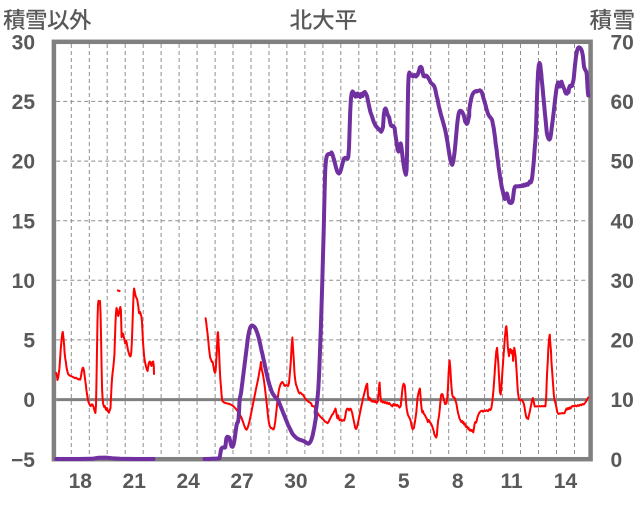  I want to click on svg-text: −5, so click(23, 460).